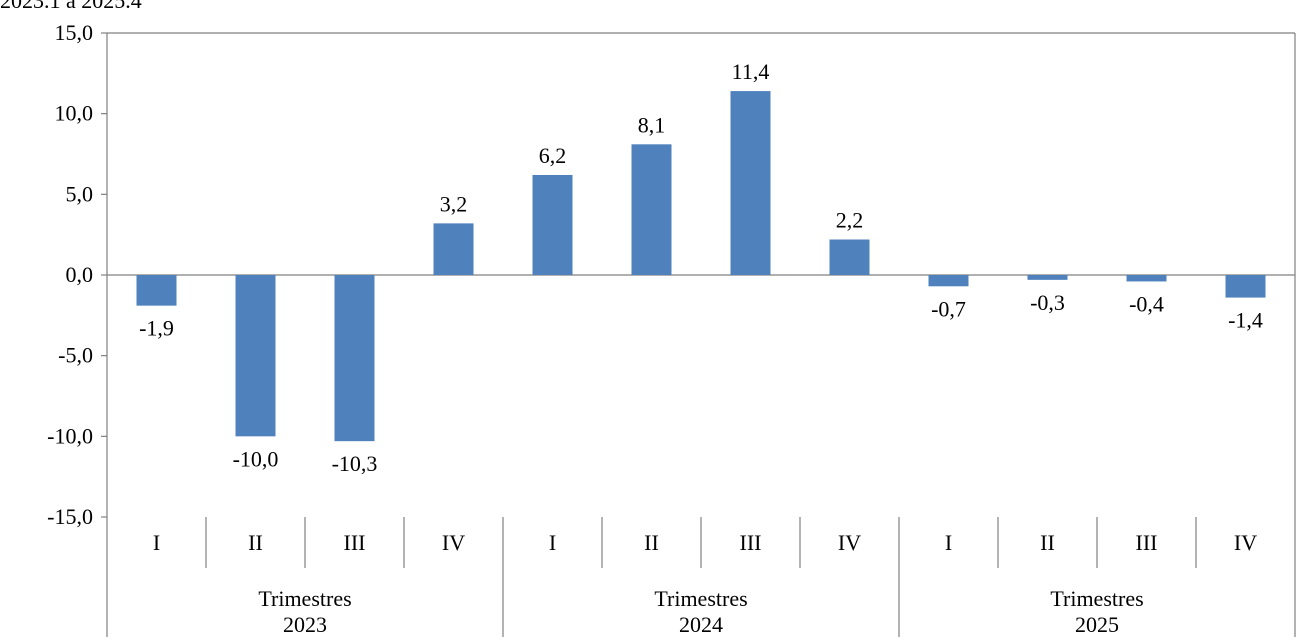 The height and width of the screenshot is (642, 1315). Describe the element at coordinates (355, 463) in the screenshot. I see `data-label: -10,3` at that location.